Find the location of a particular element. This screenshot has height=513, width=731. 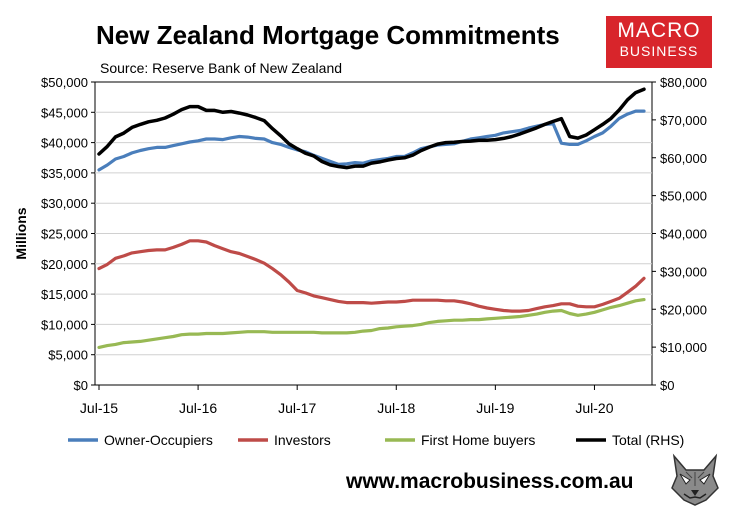

y2-tick-label: $80,000 is located at coordinates (683, 82).